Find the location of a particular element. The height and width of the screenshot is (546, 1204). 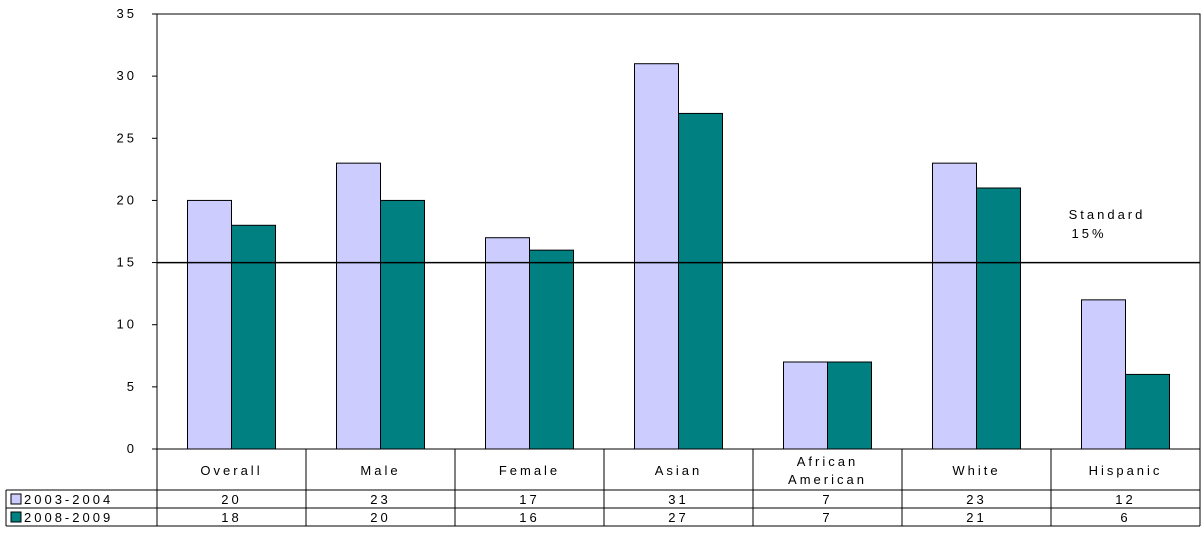

x-category-label: Male is located at coordinates (380, 470).